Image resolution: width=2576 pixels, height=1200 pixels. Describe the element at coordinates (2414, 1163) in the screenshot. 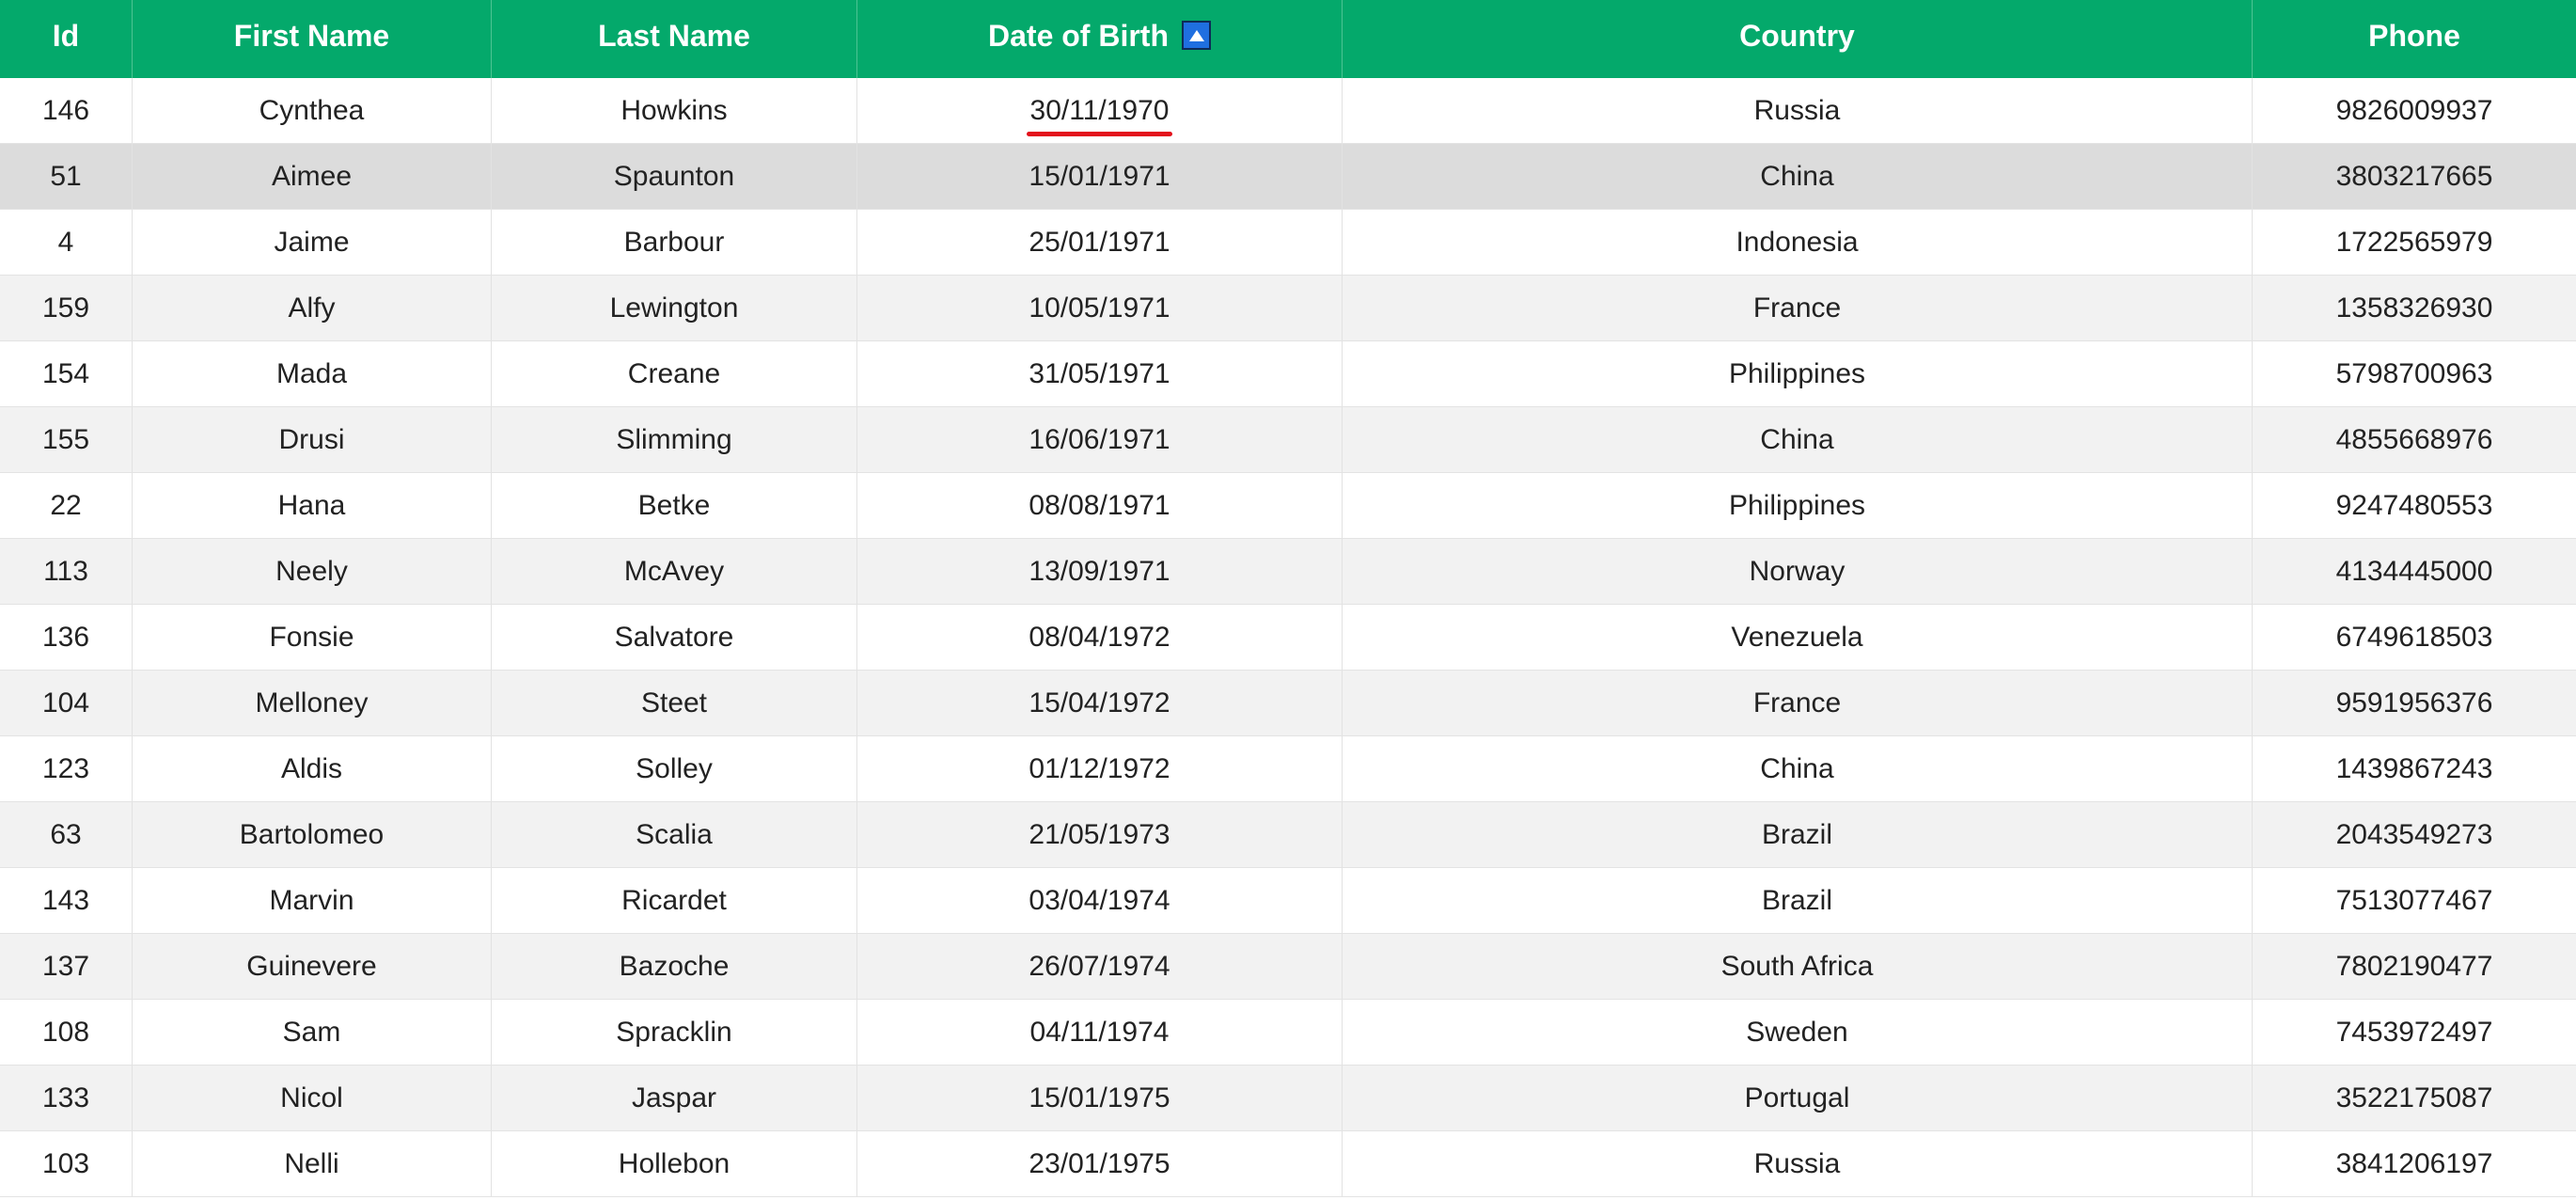

I see `cell-phone: 3841206197` at that location.